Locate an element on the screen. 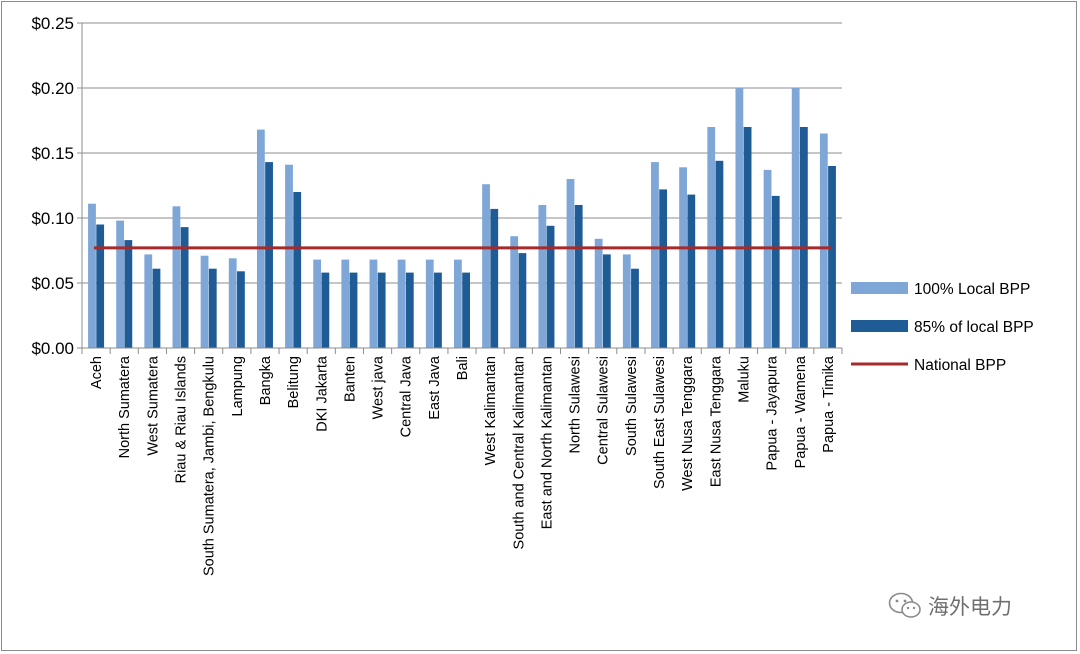 This screenshot has width=1080, height=654. x-tick-label: Aceh is located at coordinates (97, 372).